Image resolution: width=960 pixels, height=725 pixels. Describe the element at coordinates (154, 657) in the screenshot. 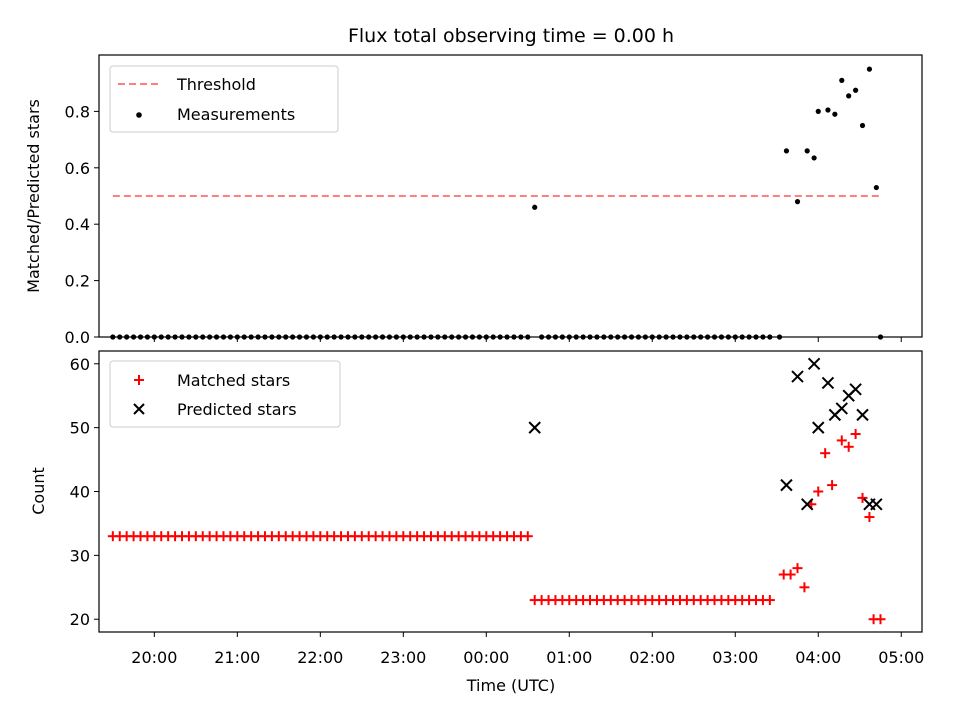

I see `x-tick-label: 20:00` at that location.